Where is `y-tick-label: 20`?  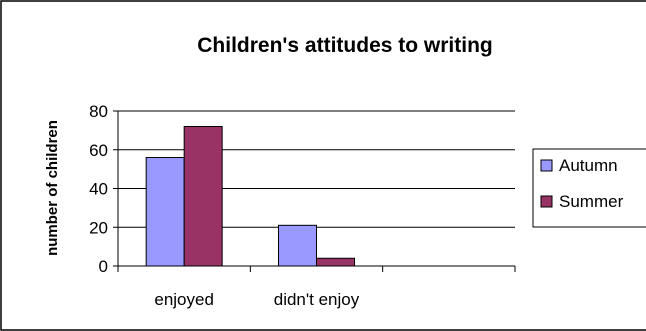
y-tick-label: 20 is located at coordinates (98, 227).